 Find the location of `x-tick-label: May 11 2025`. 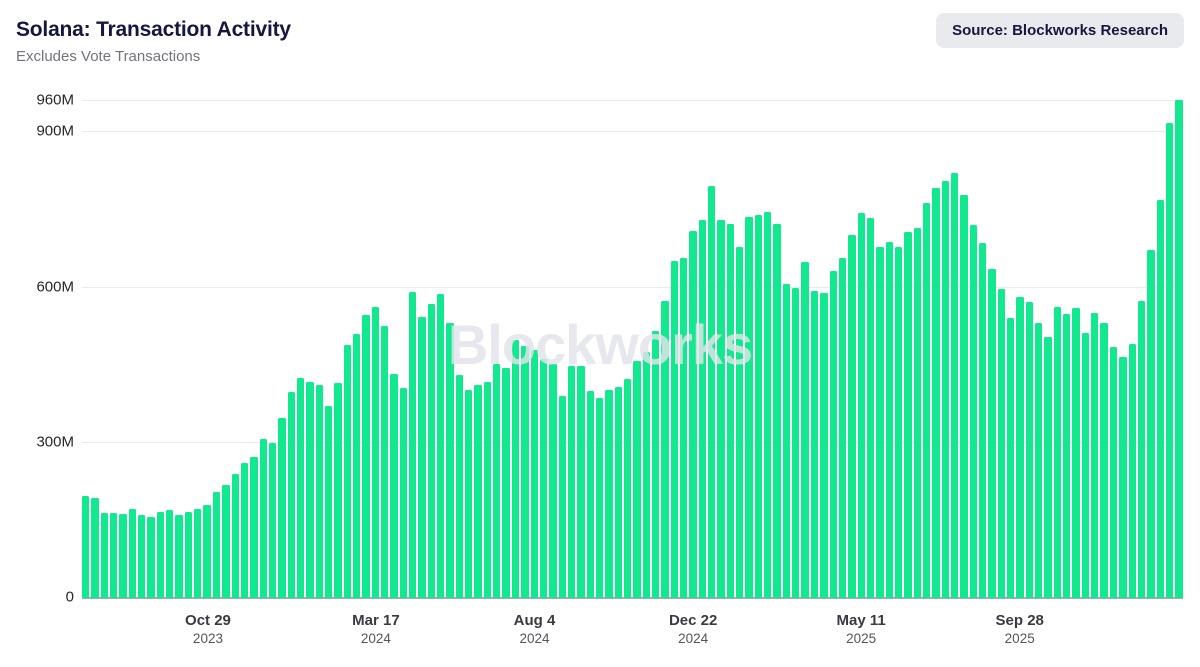

x-tick-label: May 11 2025 is located at coordinates (860, 630).